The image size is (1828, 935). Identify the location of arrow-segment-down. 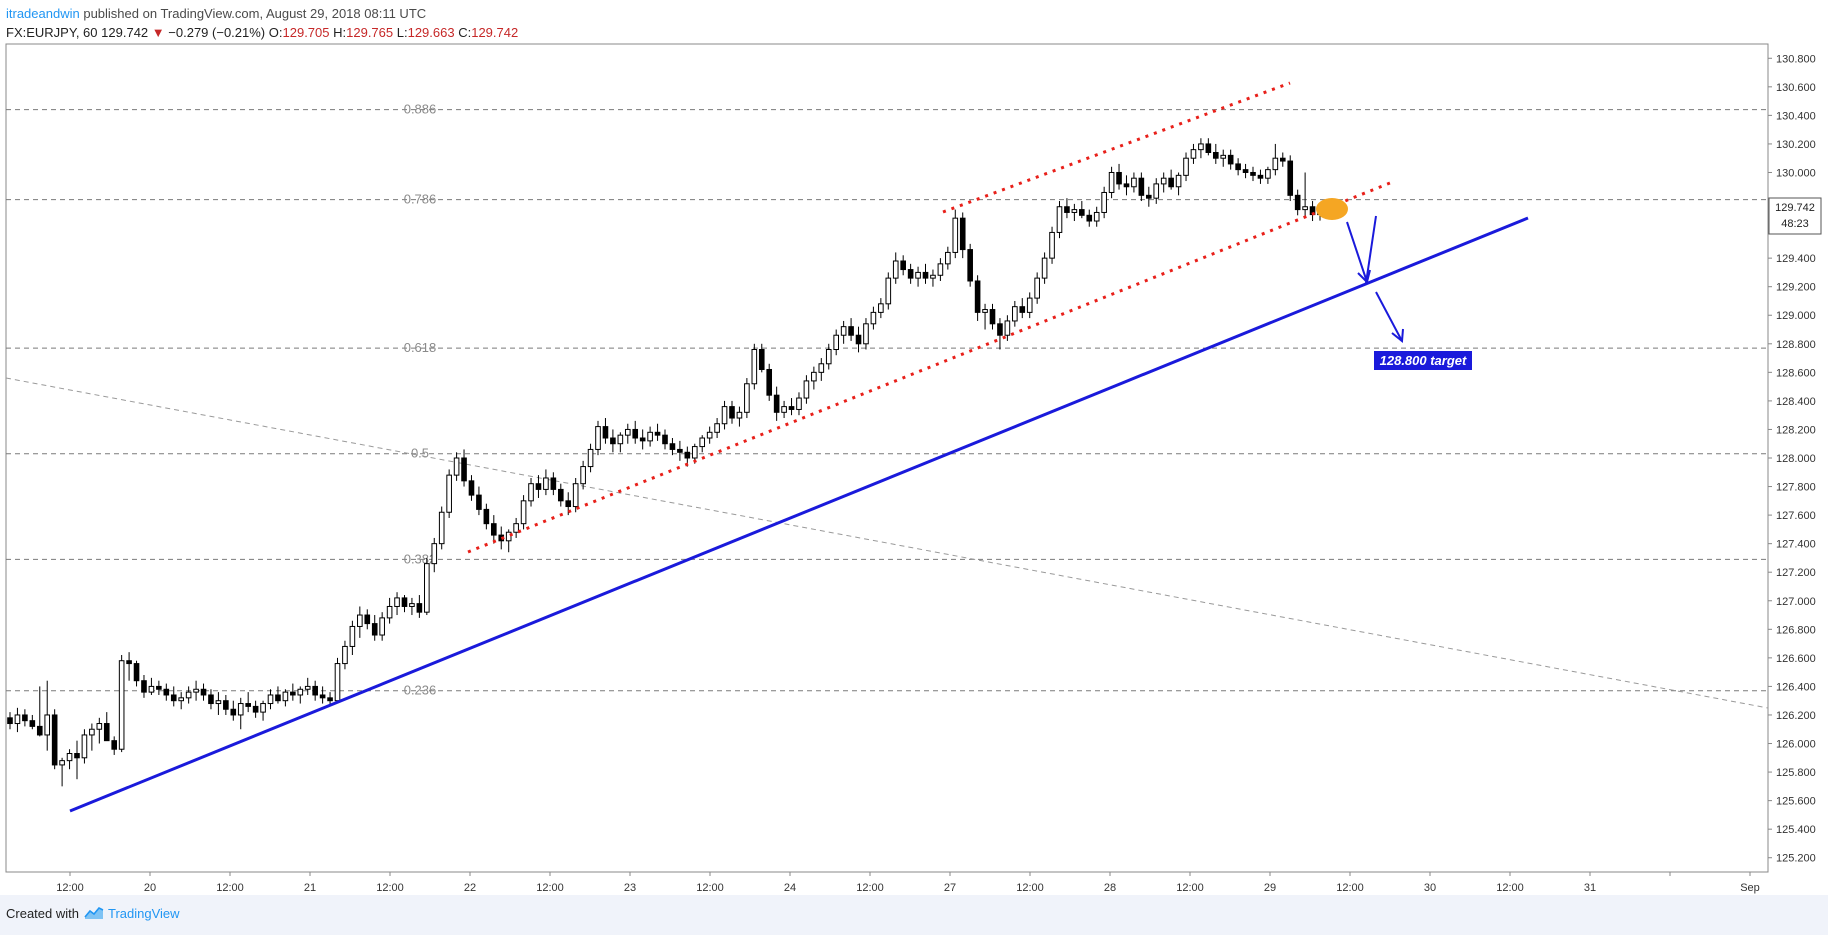
(1357, 252).